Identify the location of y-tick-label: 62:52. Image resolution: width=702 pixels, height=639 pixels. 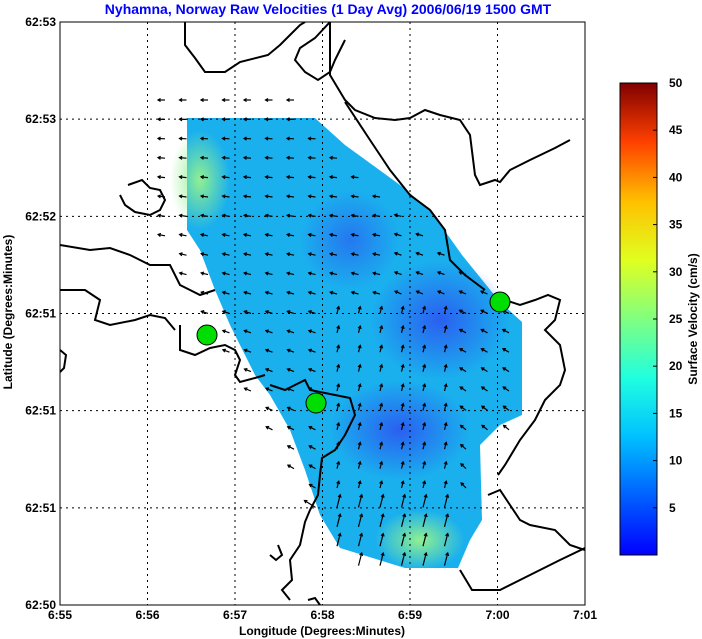
(40, 216).